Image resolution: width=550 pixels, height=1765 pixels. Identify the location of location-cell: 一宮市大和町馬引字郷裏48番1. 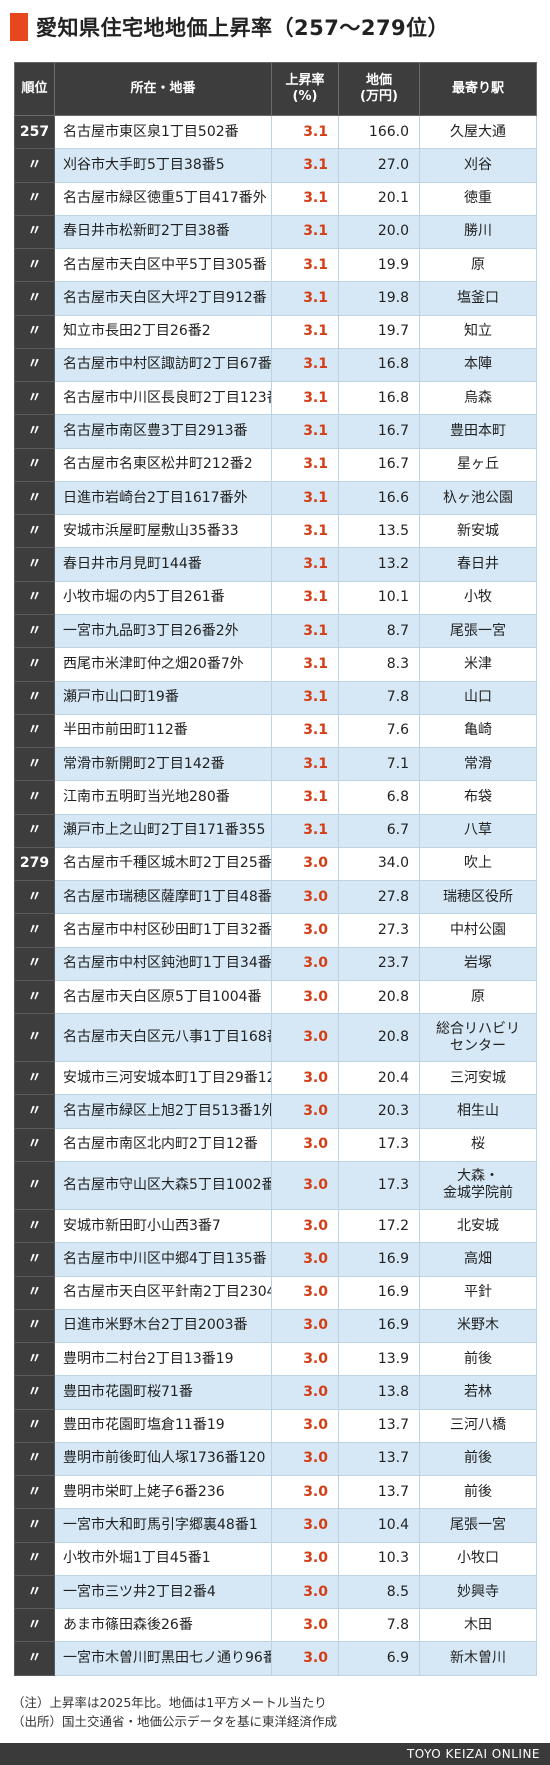
(163, 1525).